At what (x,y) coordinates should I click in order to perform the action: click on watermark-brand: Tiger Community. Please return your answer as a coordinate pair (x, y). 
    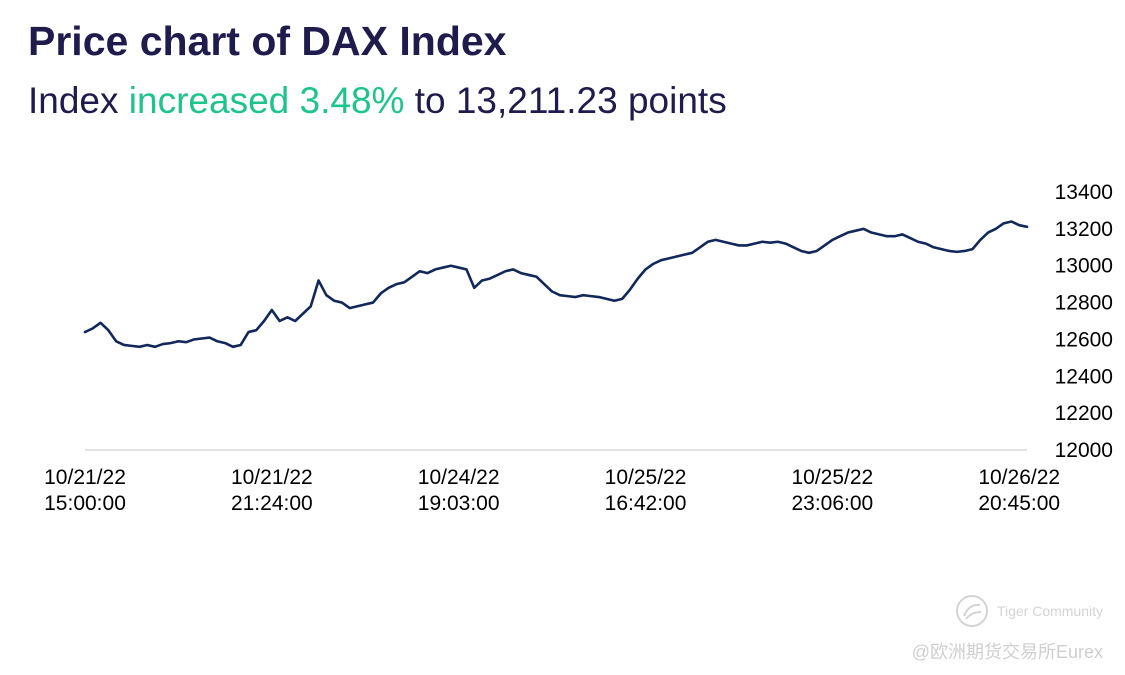
    Looking at the image, I should click on (1029, 611).